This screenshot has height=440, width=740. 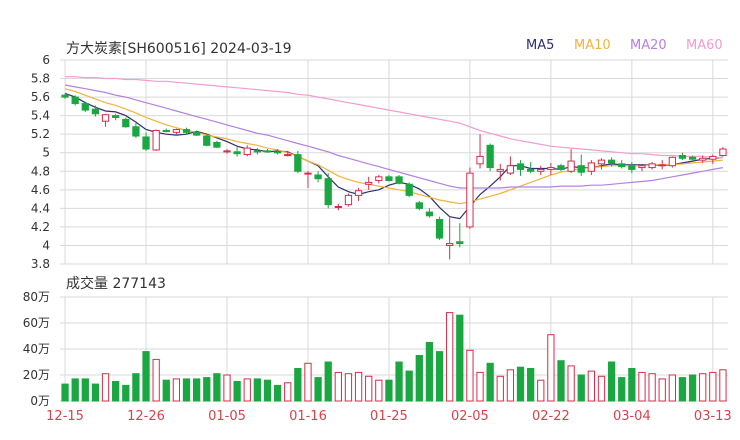 I want to click on chart-title: 方大炭素[SH600516] 2024-03-19, so click(x=179, y=49).